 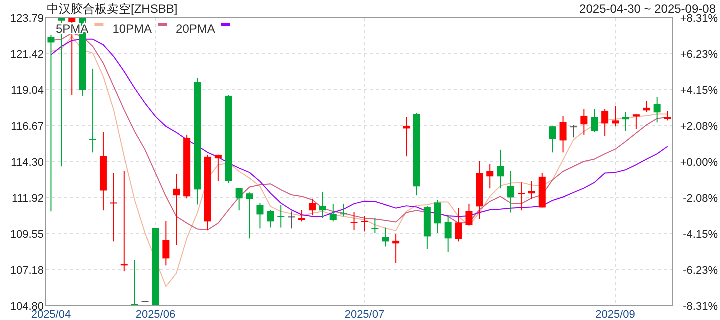 I want to click on legend-label: 10PMA, so click(x=132, y=29).